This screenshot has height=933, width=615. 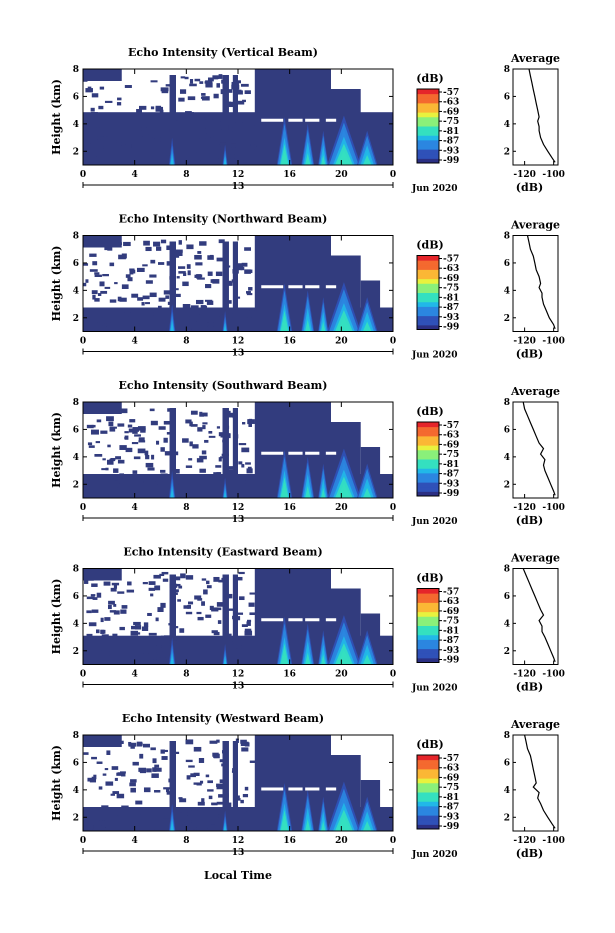 I want to click on colorbar-tick-label: -87, so click(x=451, y=808).